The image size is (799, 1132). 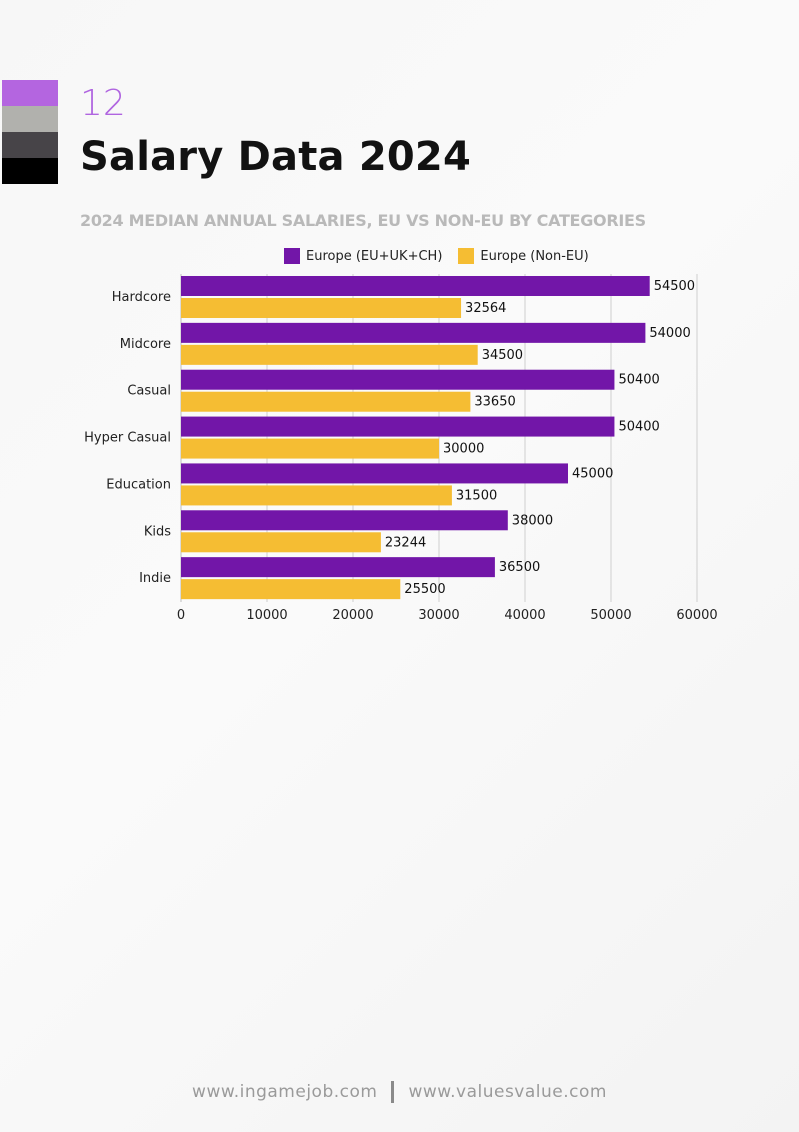 I want to click on x-tick-label-60000: 60000, so click(x=696, y=615).